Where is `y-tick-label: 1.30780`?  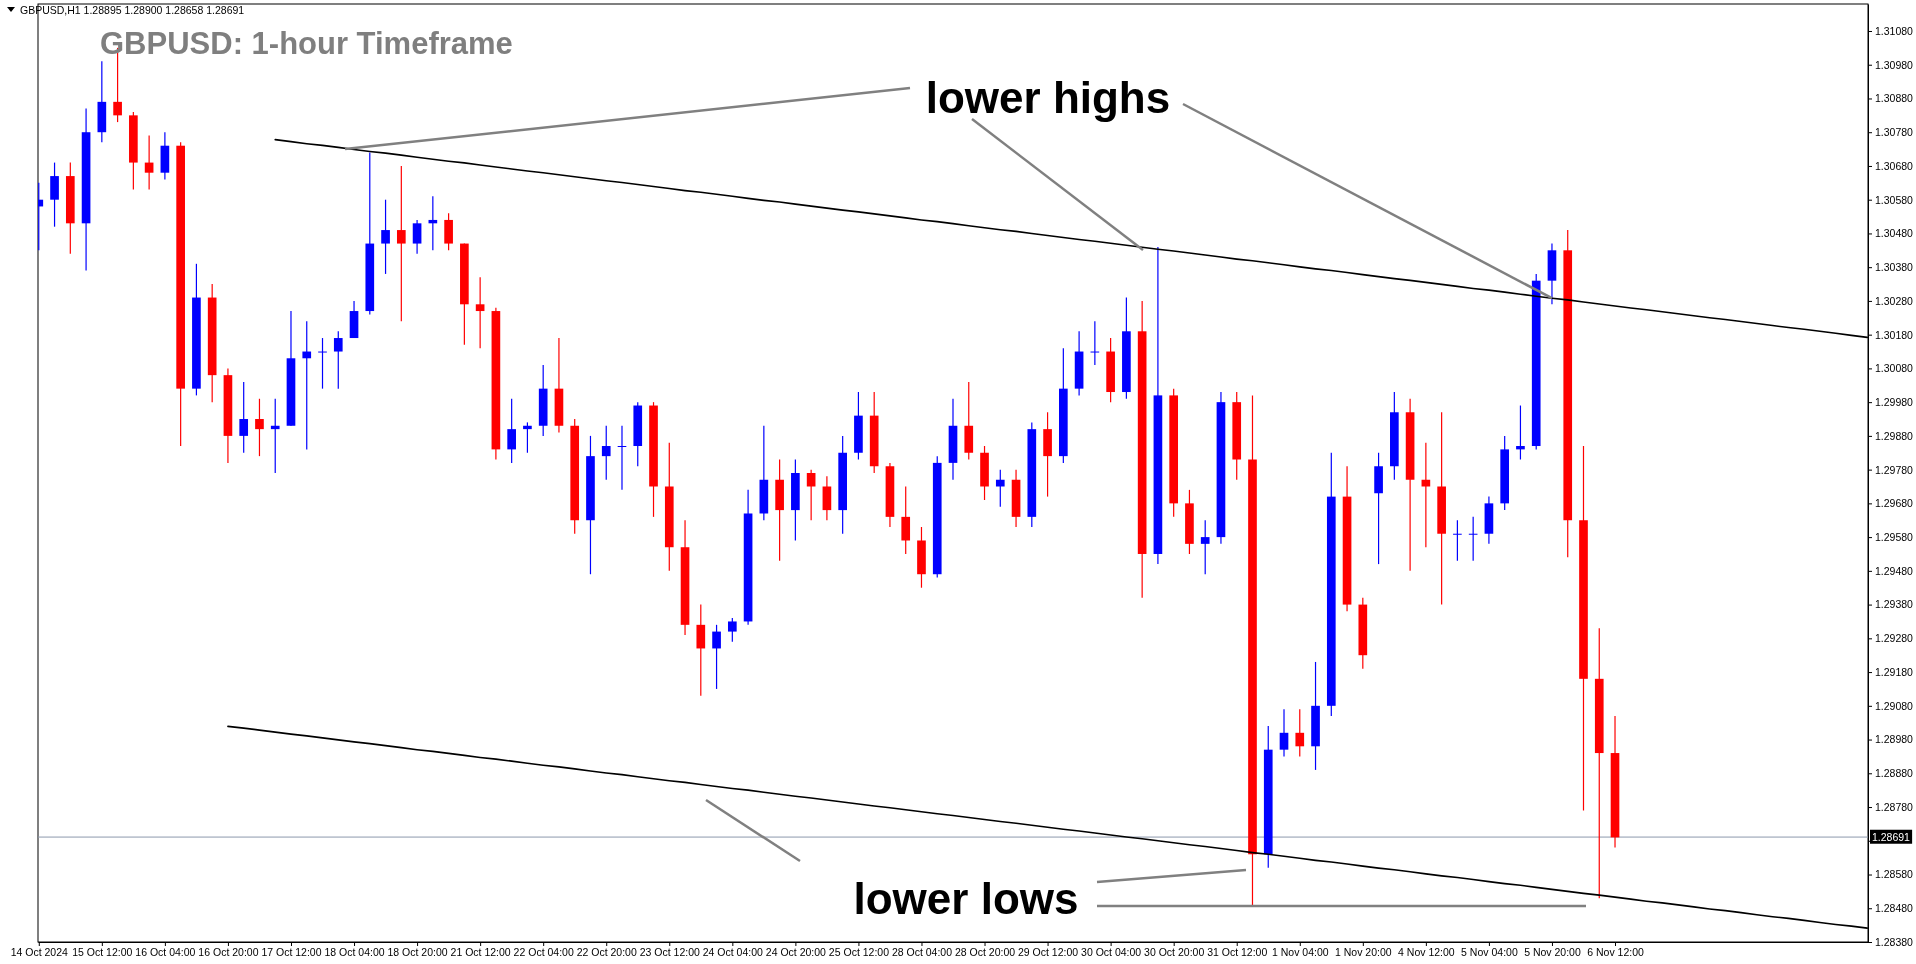 y-tick-label: 1.30780 is located at coordinates (1894, 132).